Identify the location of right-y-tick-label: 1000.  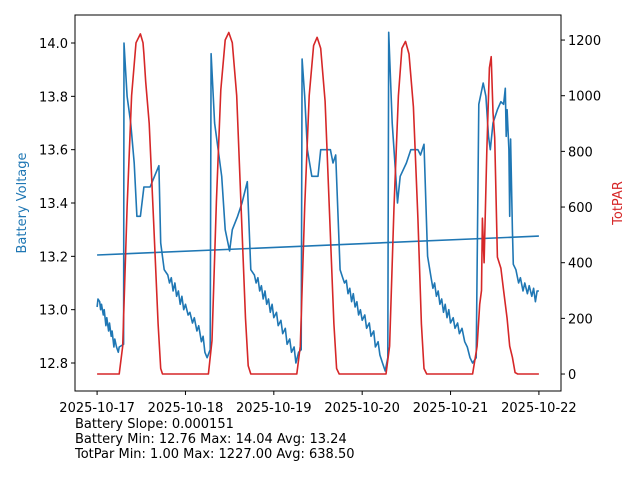
(584, 97).